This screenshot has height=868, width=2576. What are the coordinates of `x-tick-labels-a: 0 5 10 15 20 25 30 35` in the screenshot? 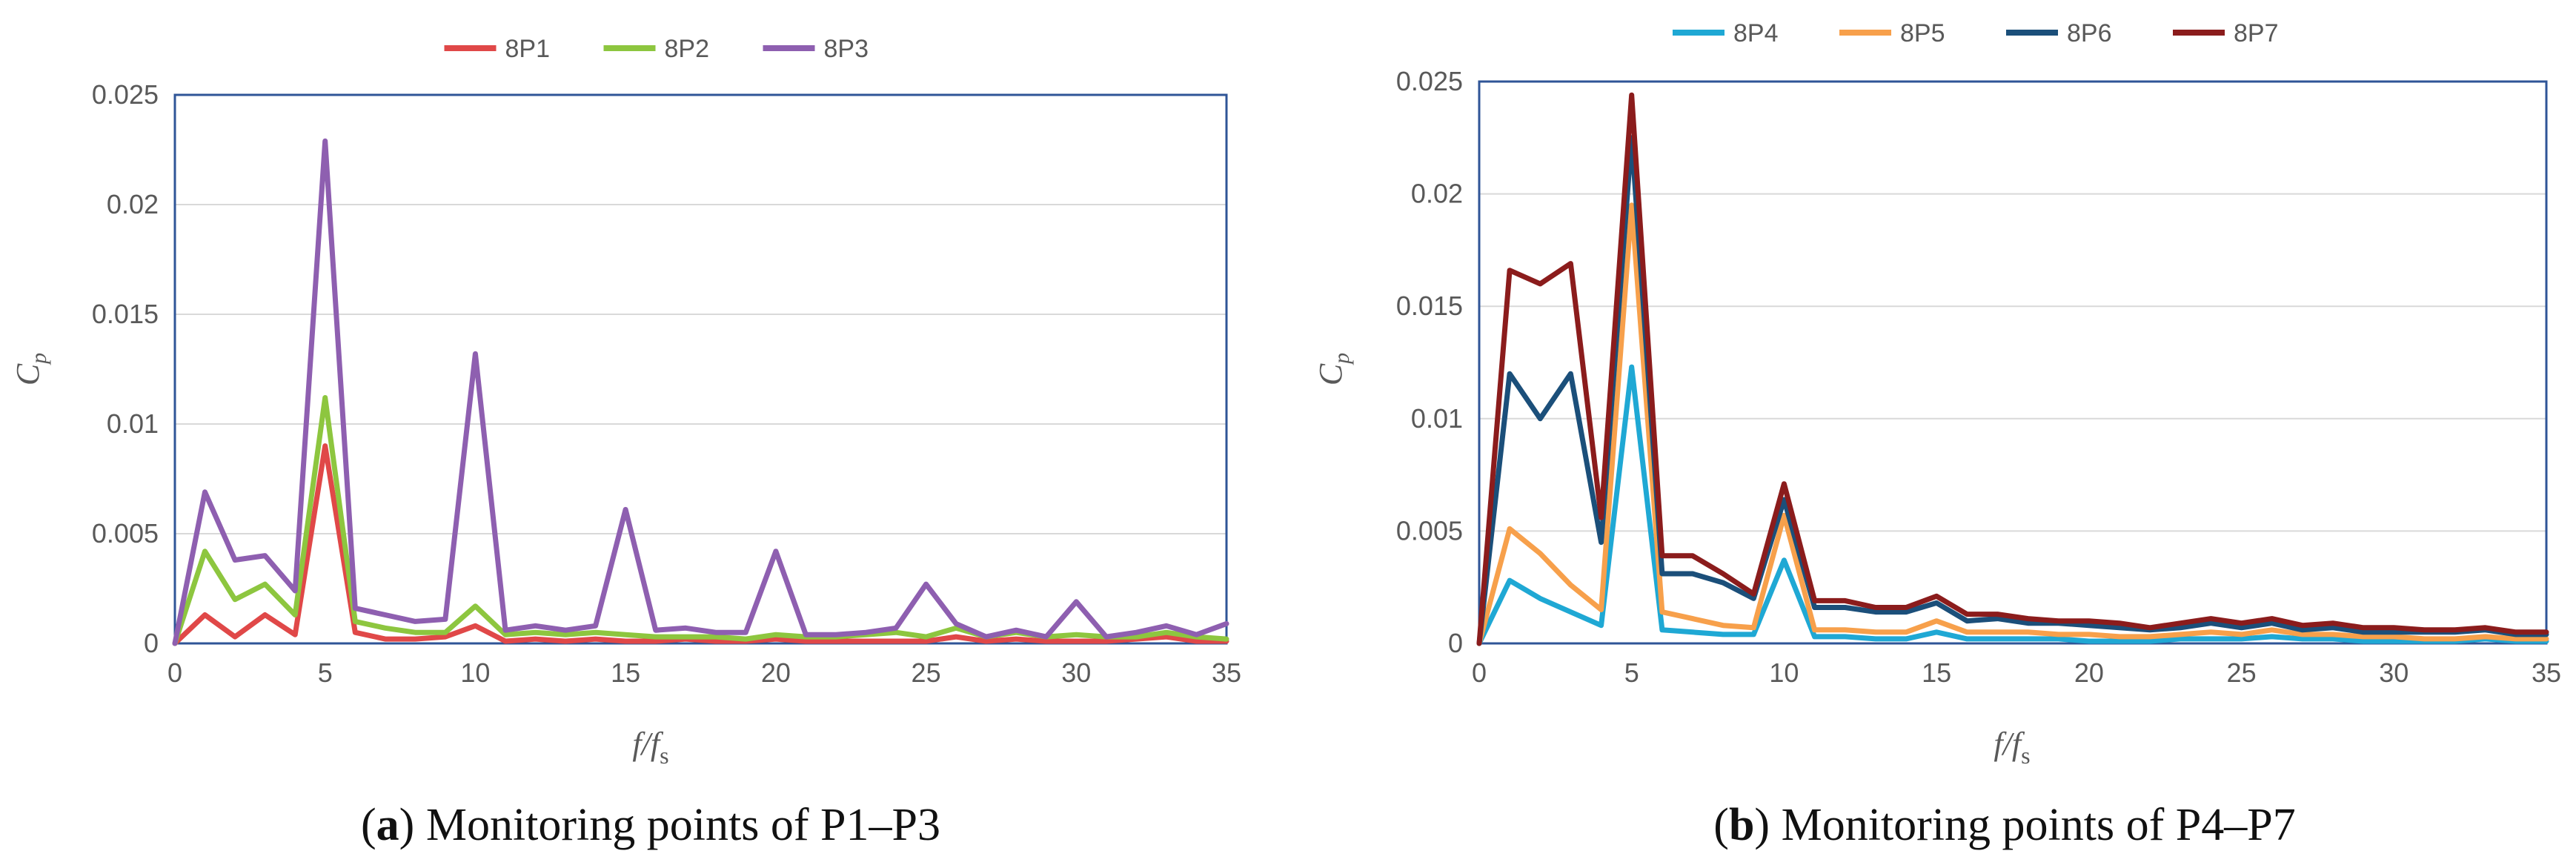 It's located at (704, 673).